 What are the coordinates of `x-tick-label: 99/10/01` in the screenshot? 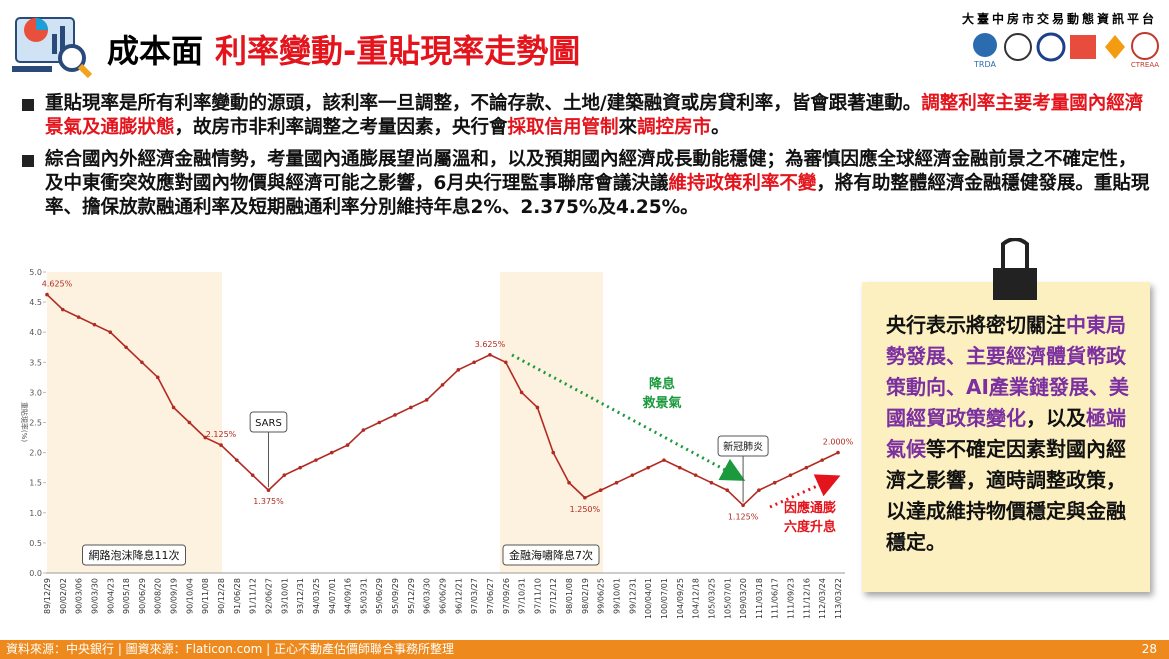 It's located at (617, 596).